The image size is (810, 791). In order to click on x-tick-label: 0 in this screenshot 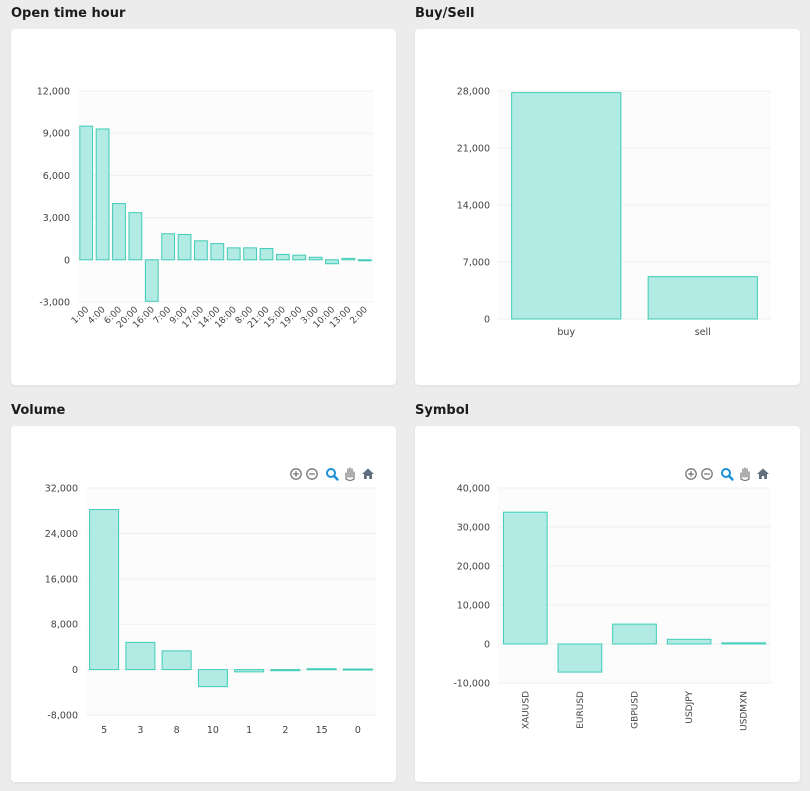, I will do `click(358, 730)`.